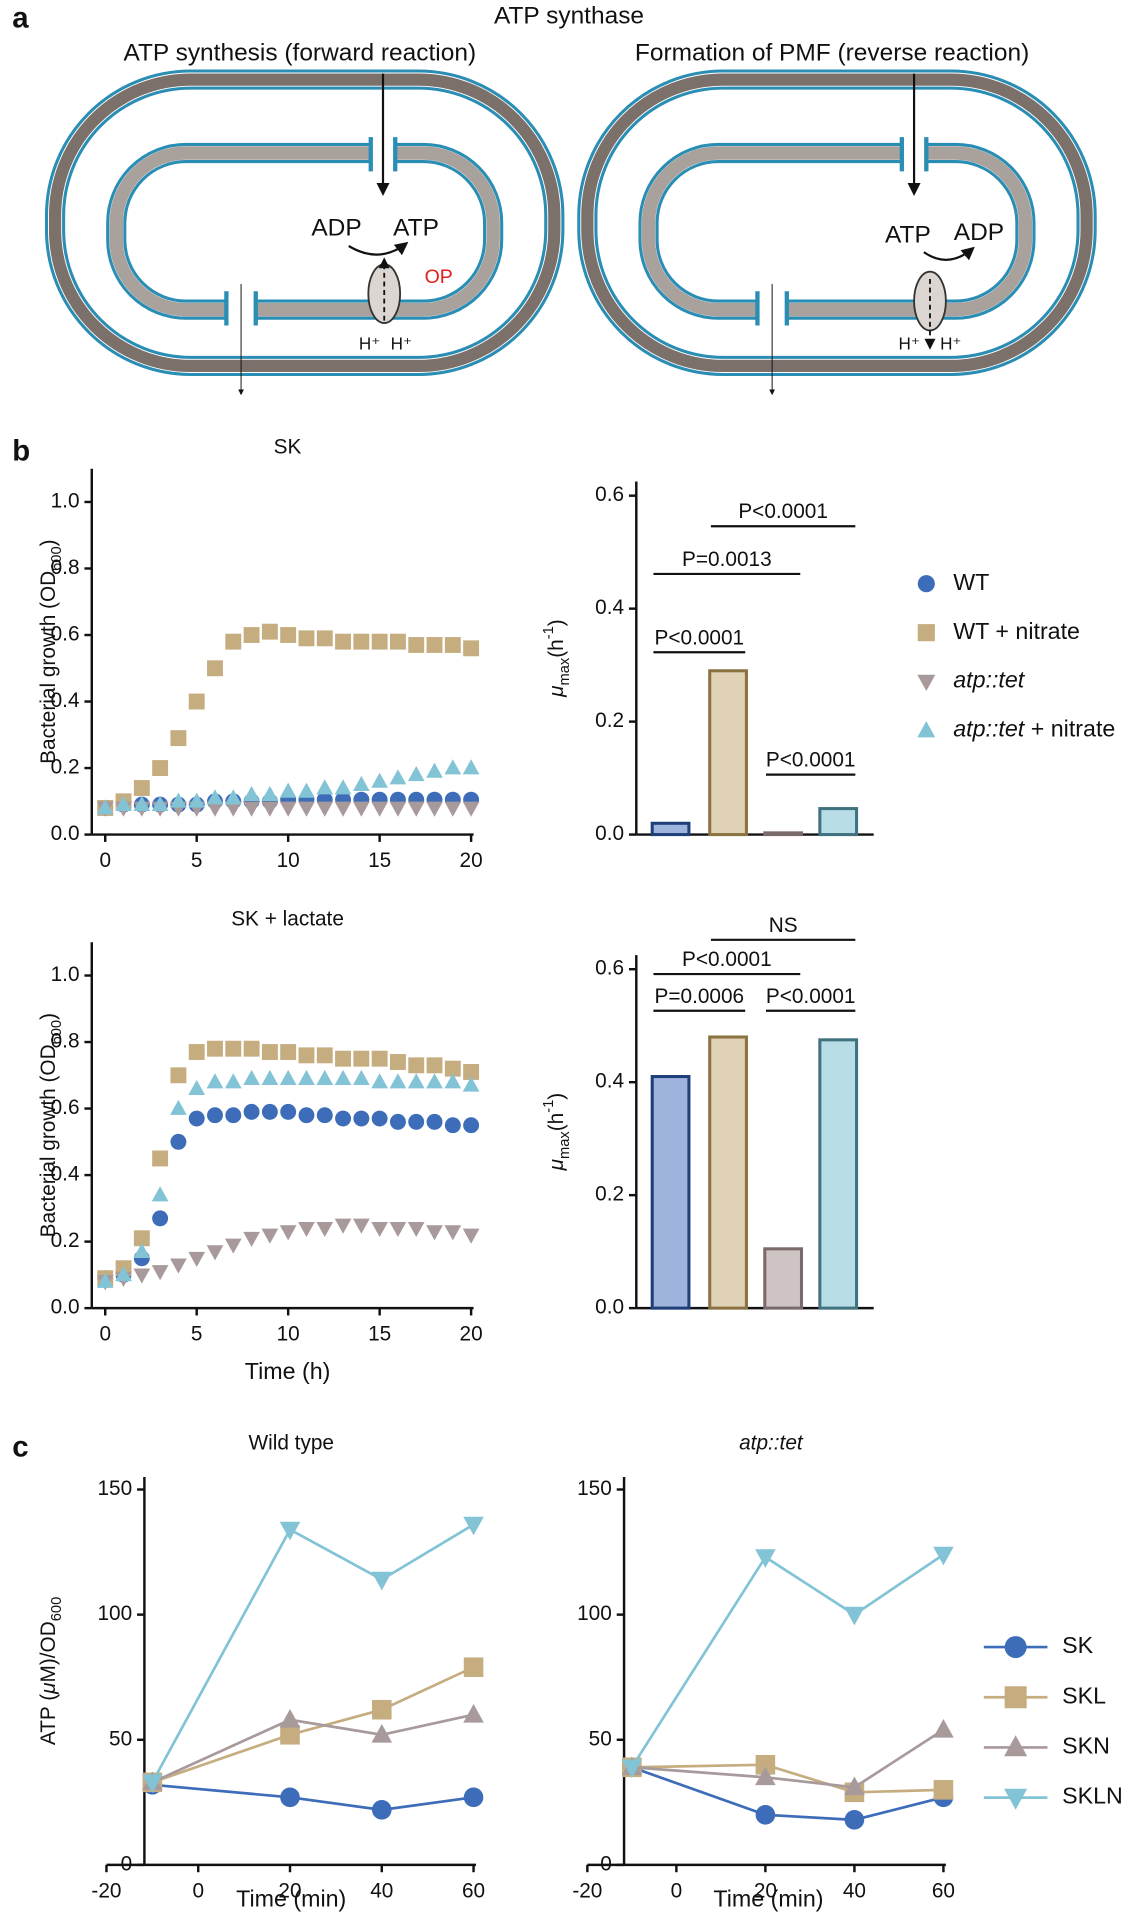  Describe the element at coordinates (114, 1488) in the screenshot. I see `y-tick-label: 150` at that location.